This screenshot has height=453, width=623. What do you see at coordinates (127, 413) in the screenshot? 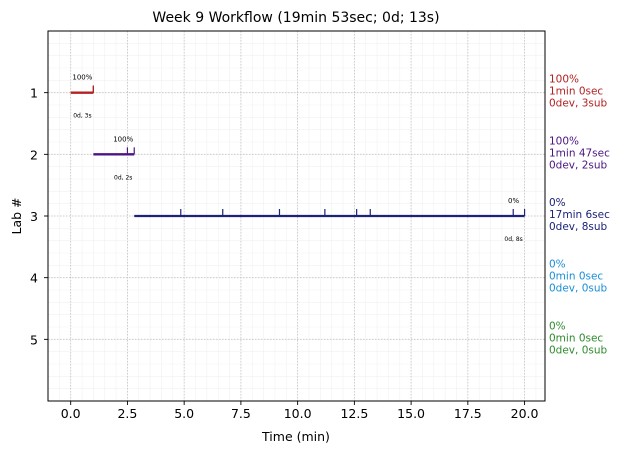
I see `x-tick-label: 2.5` at bounding box center [127, 413].